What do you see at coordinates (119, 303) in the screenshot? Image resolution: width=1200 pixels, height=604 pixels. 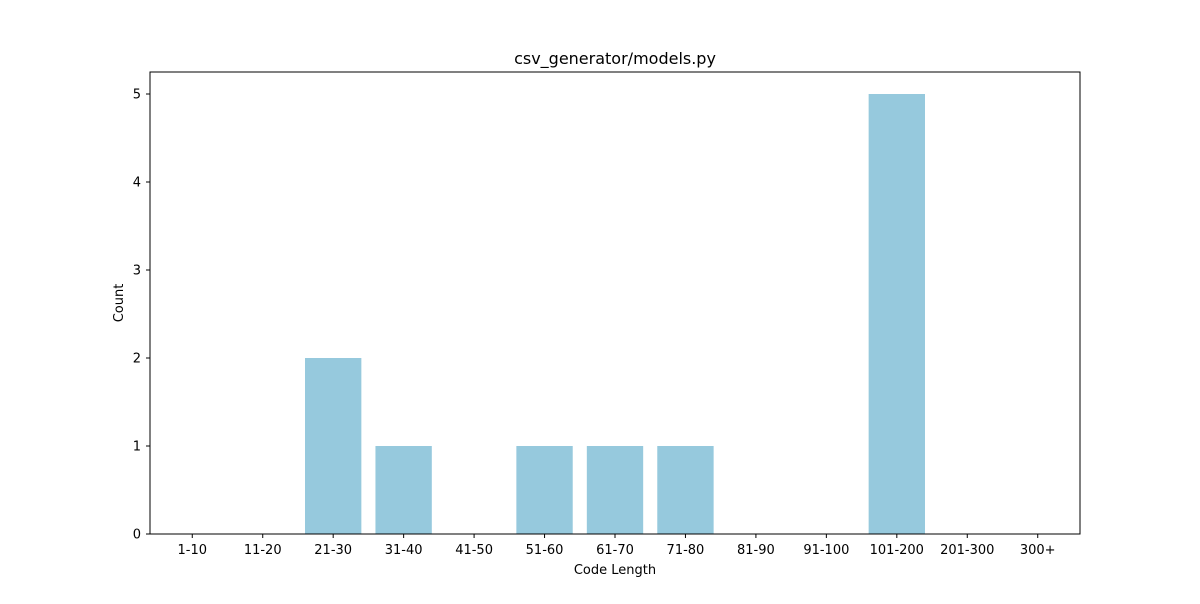 I see `y-axis-label: Count` at bounding box center [119, 303].